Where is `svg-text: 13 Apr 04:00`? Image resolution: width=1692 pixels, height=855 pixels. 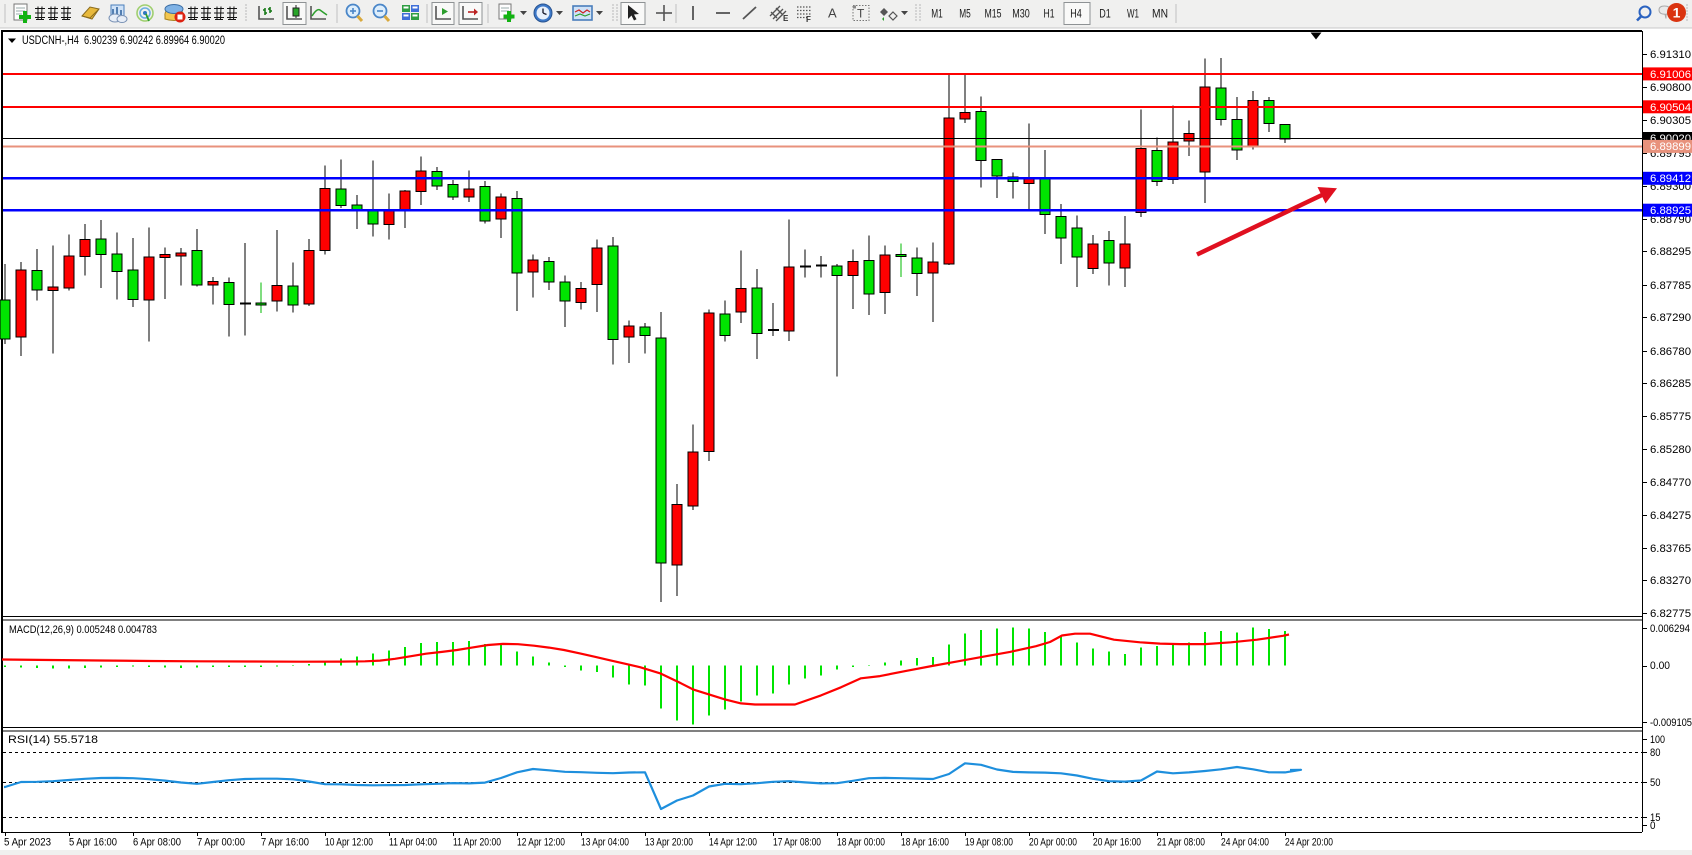
svg-text: 13 Apr 04:00 is located at coordinates (605, 843).